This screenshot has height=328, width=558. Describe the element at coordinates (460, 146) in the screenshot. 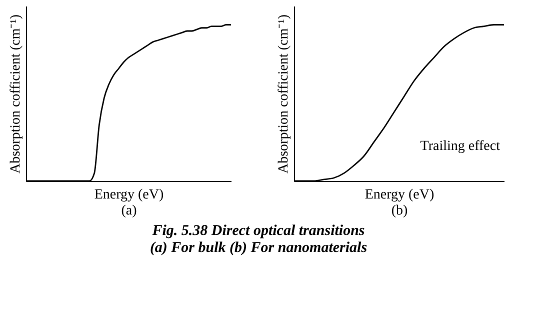

I see `annotation: Trailing effect` at that location.